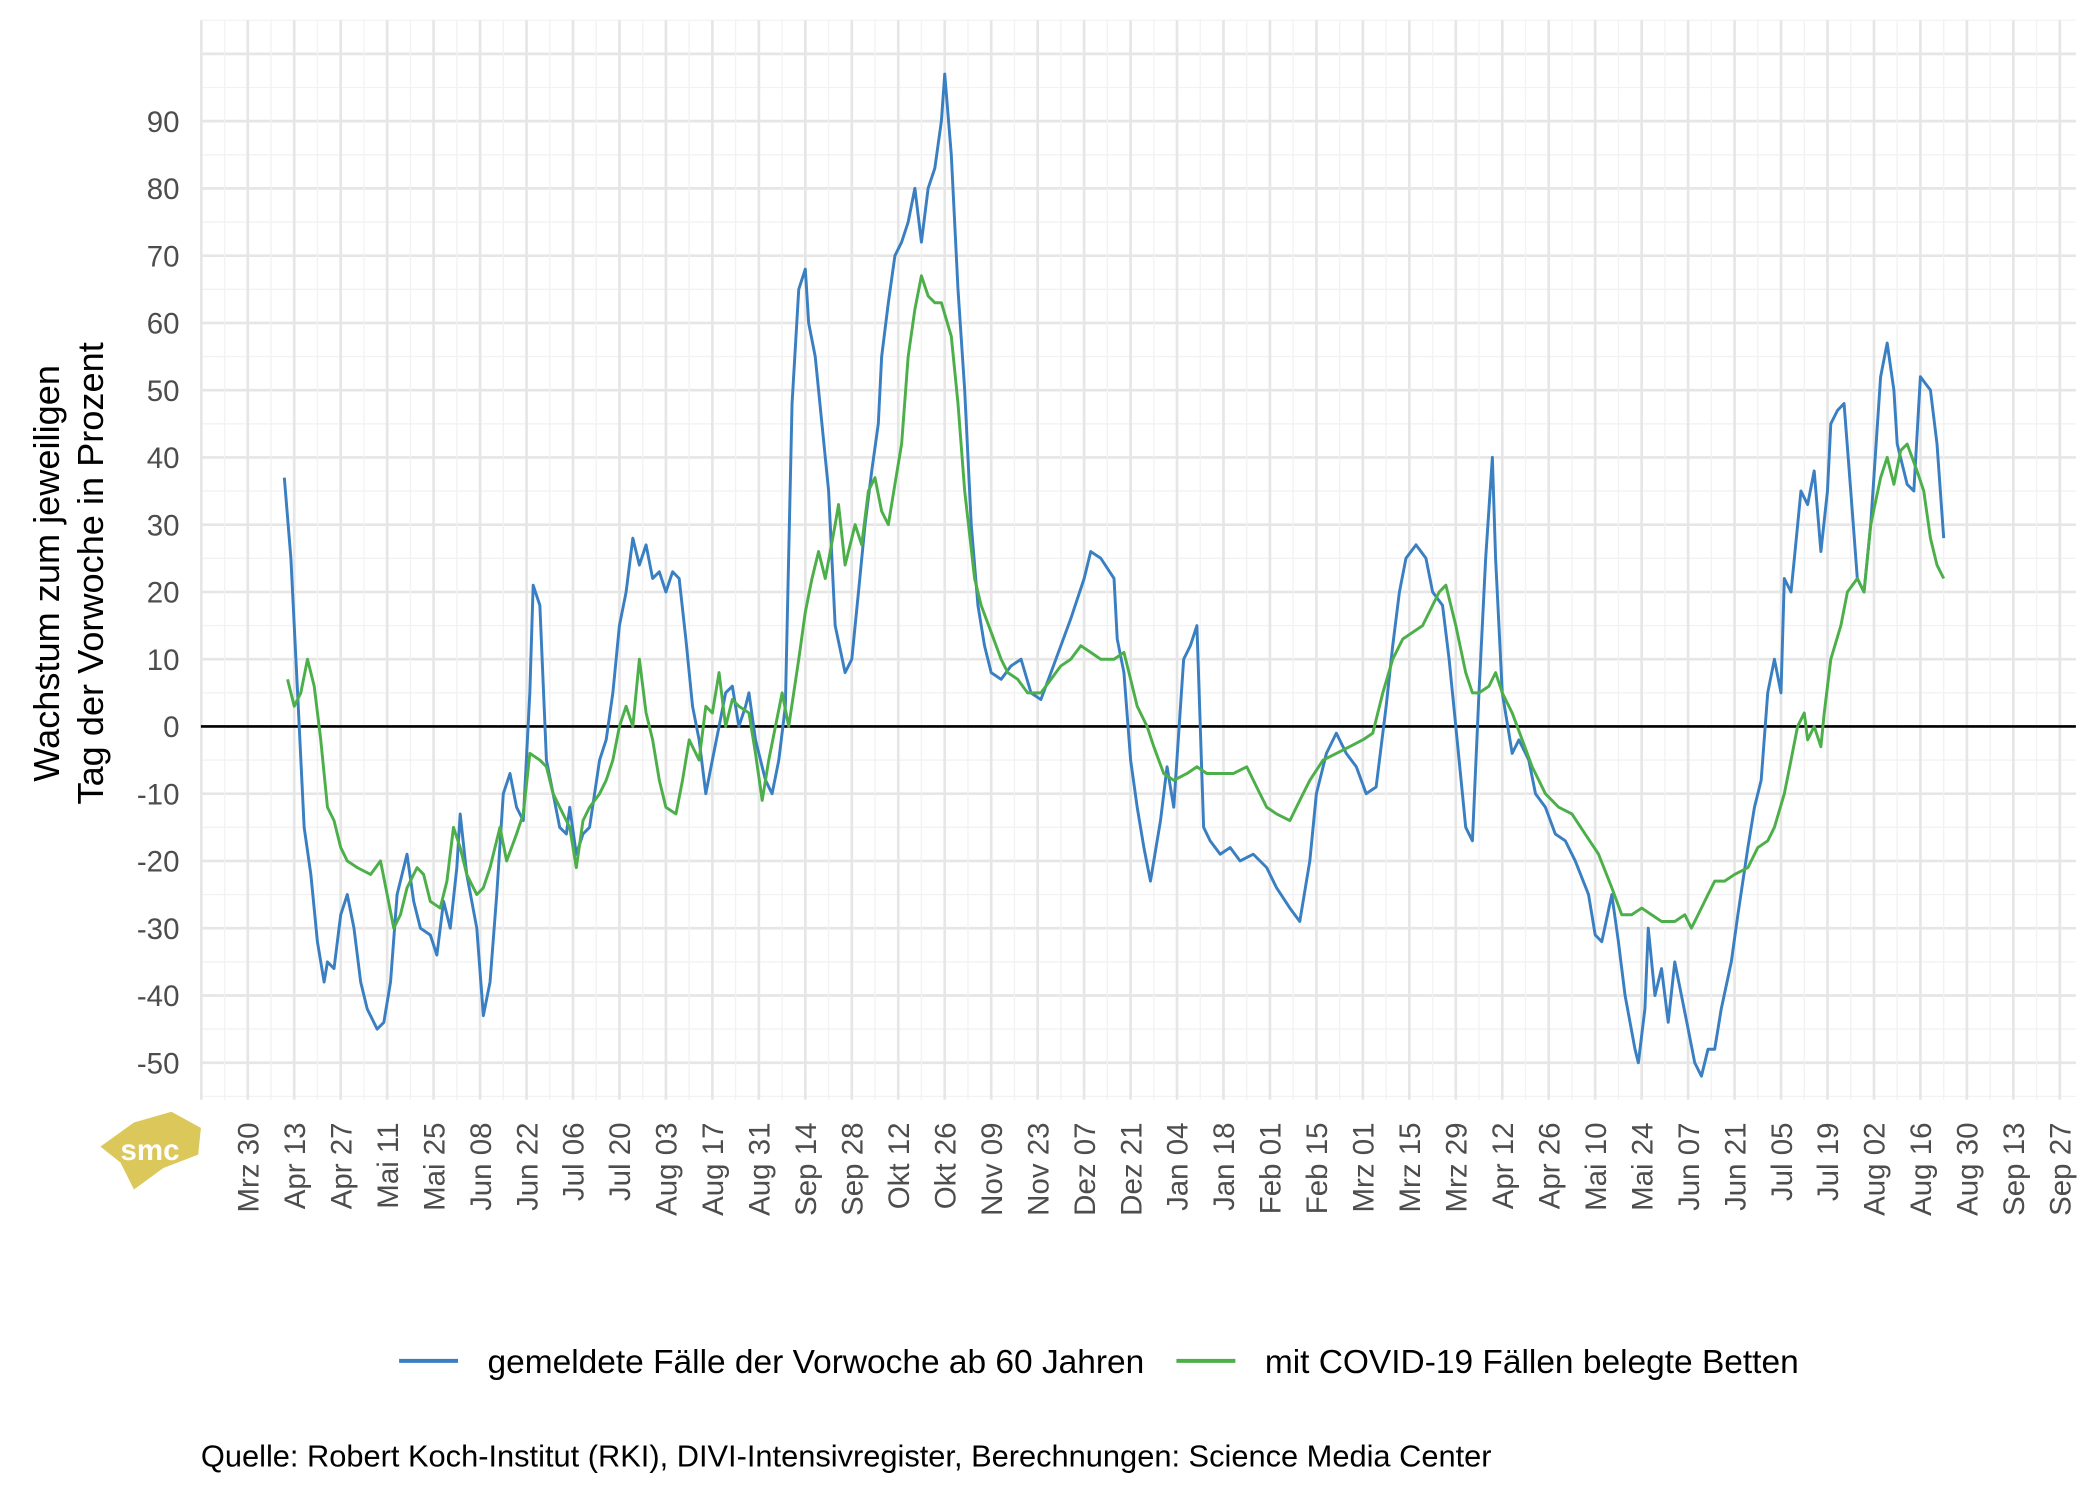 This screenshot has height=1499, width=2100. What do you see at coordinates (806, 1168) in the screenshot?
I see `x-tick-label: Sep 14` at bounding box center [806, 1168].